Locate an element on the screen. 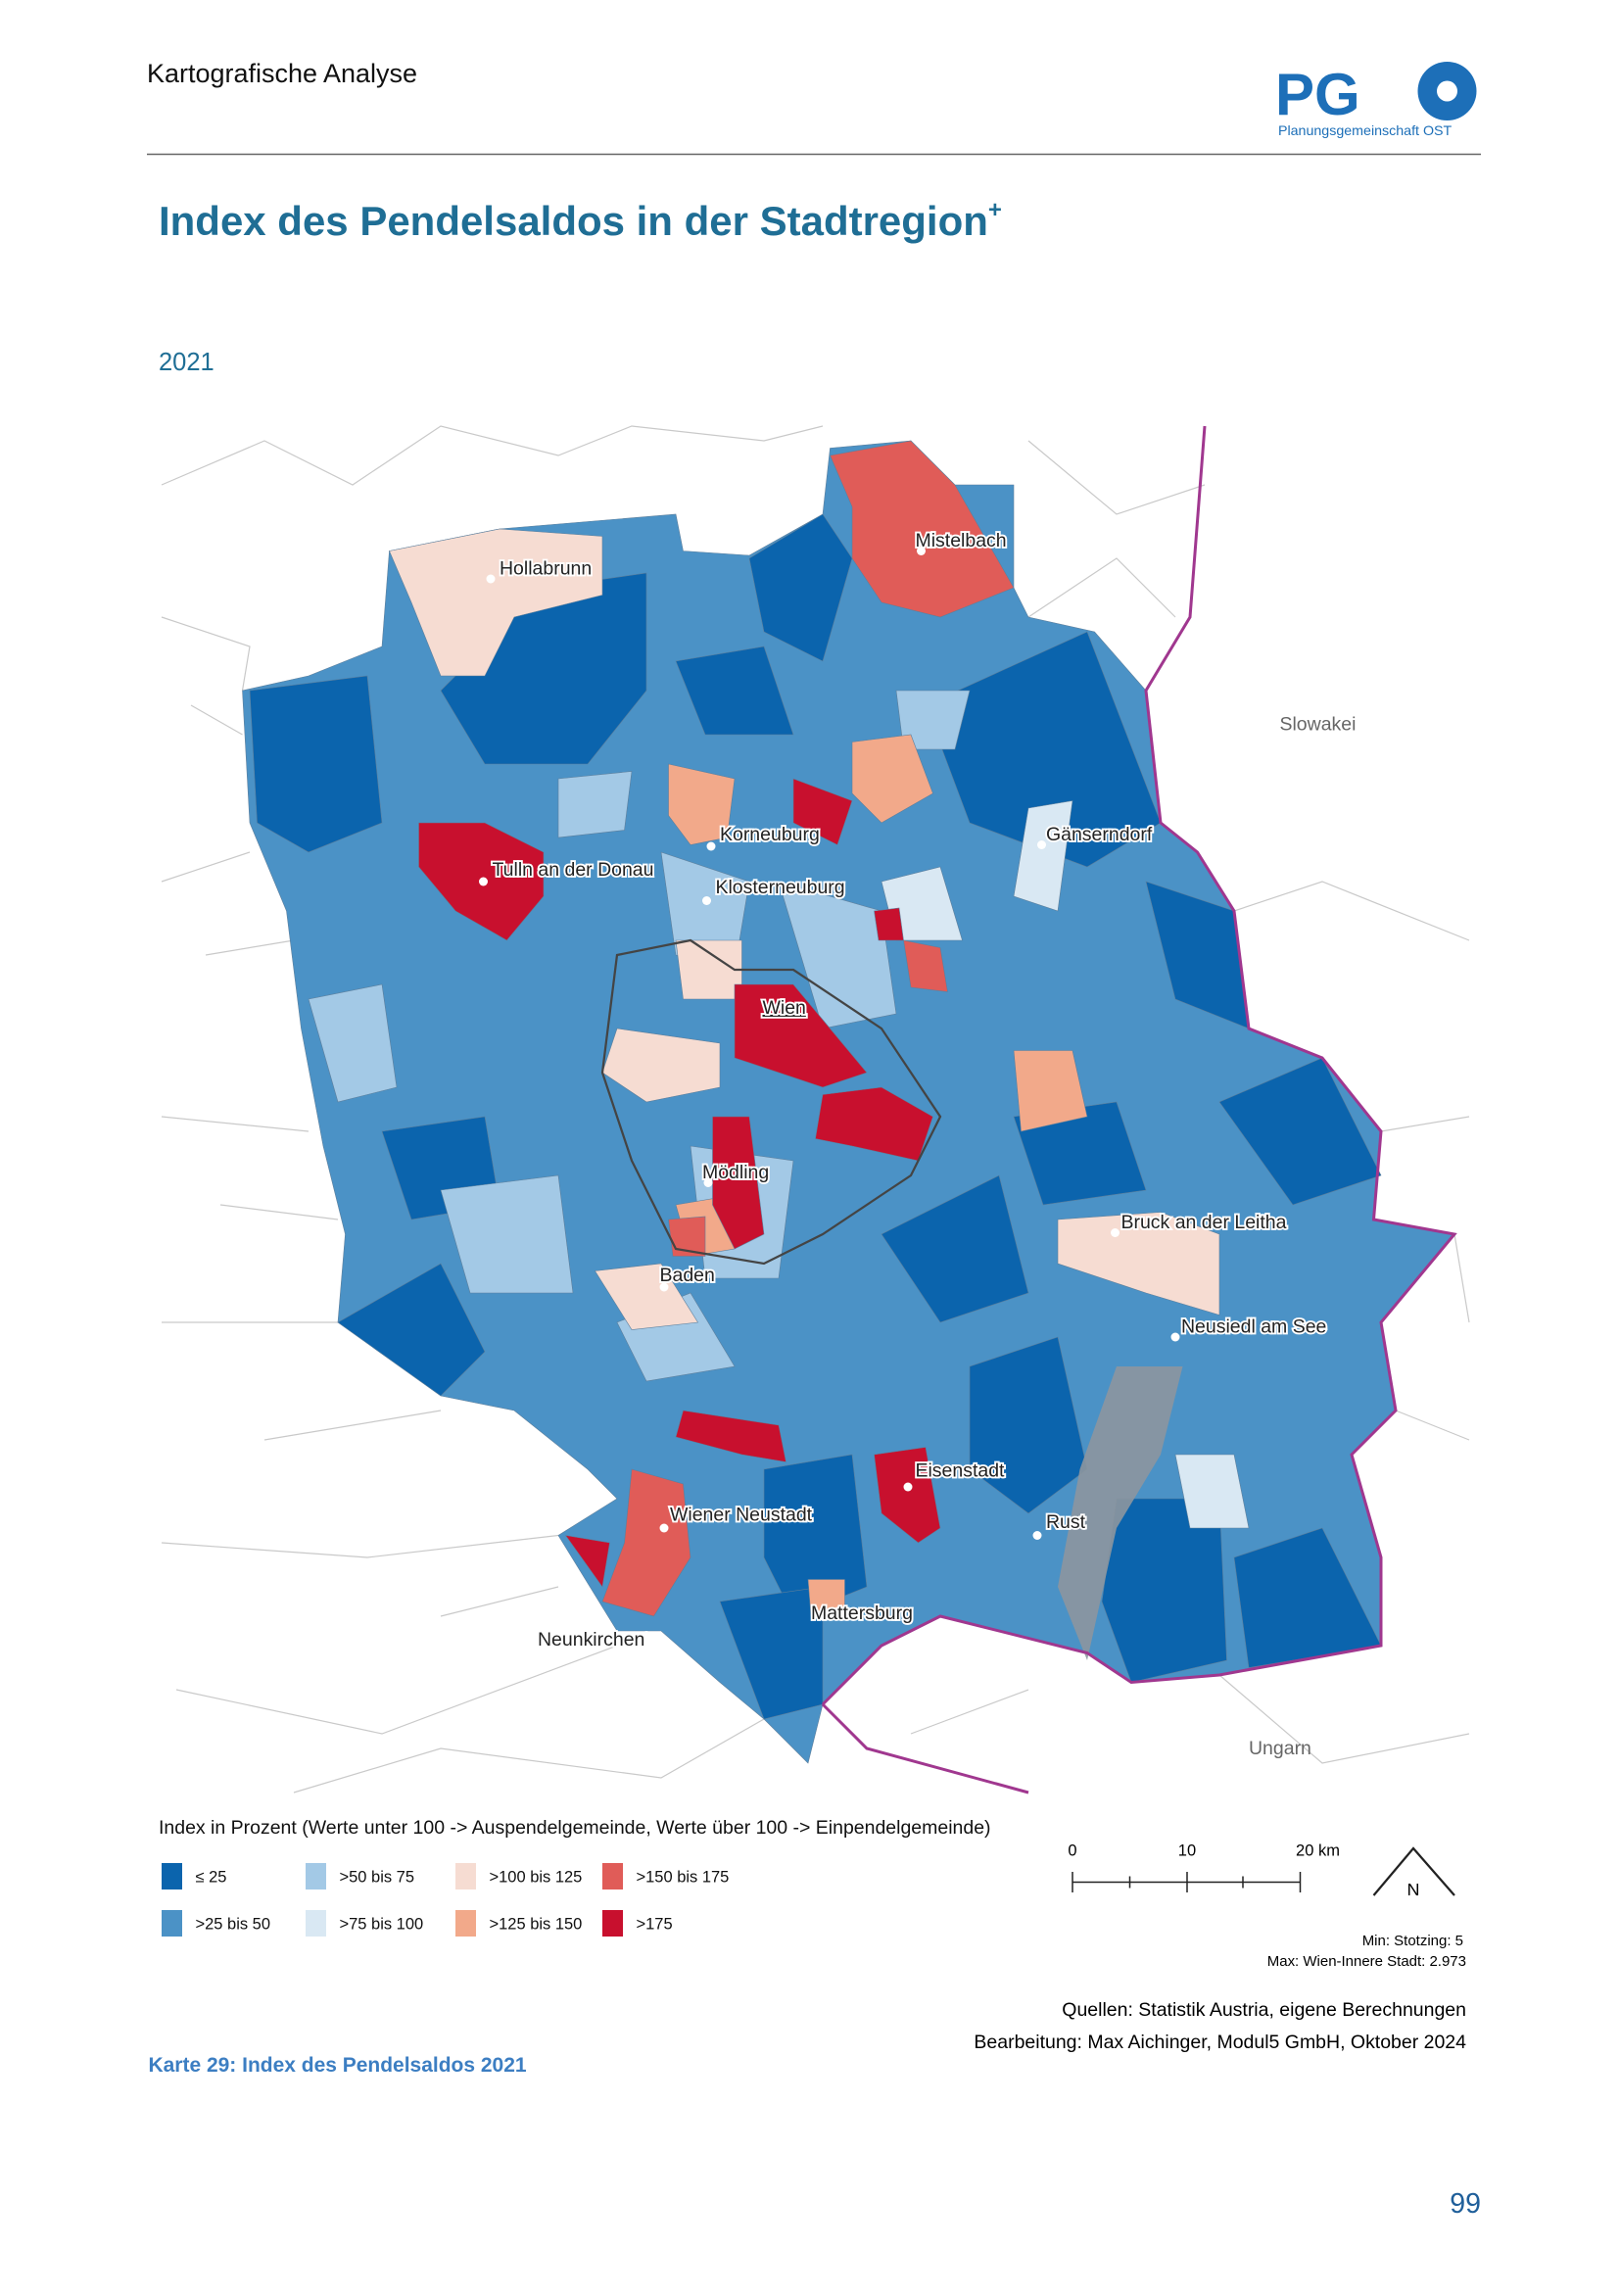  north-arrow is located at coordinates (1414, 1871).